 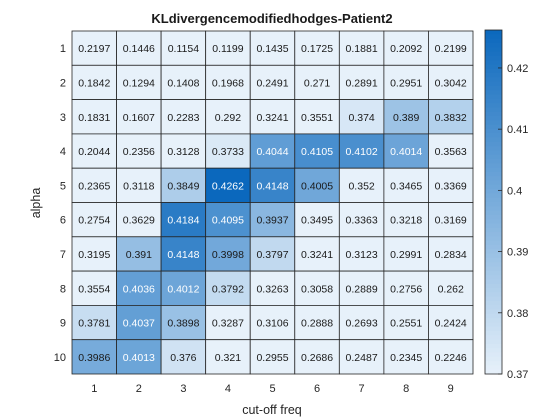 I want to click on cell-value-label: 0.271, so click(x=317, y=83).